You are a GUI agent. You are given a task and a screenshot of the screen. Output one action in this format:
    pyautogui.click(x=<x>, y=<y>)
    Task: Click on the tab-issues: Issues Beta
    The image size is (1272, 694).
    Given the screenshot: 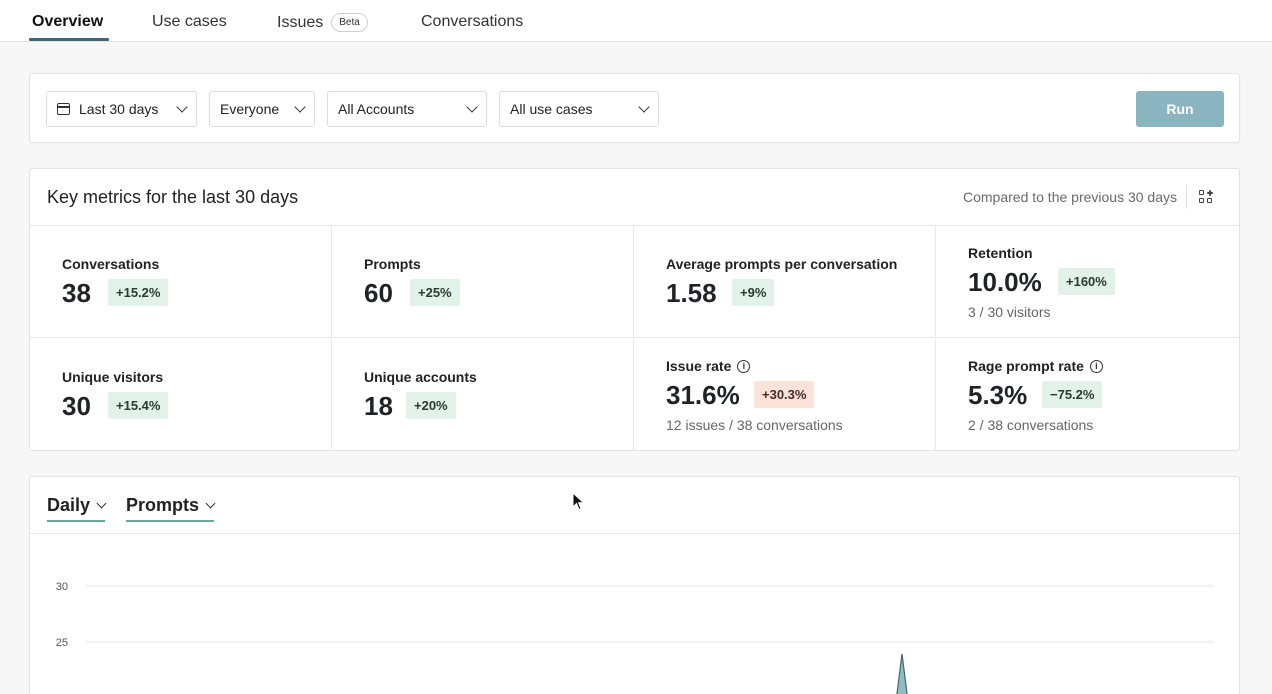 What is the action you would take?
    pyautogui.click(x=322, y=22)
    